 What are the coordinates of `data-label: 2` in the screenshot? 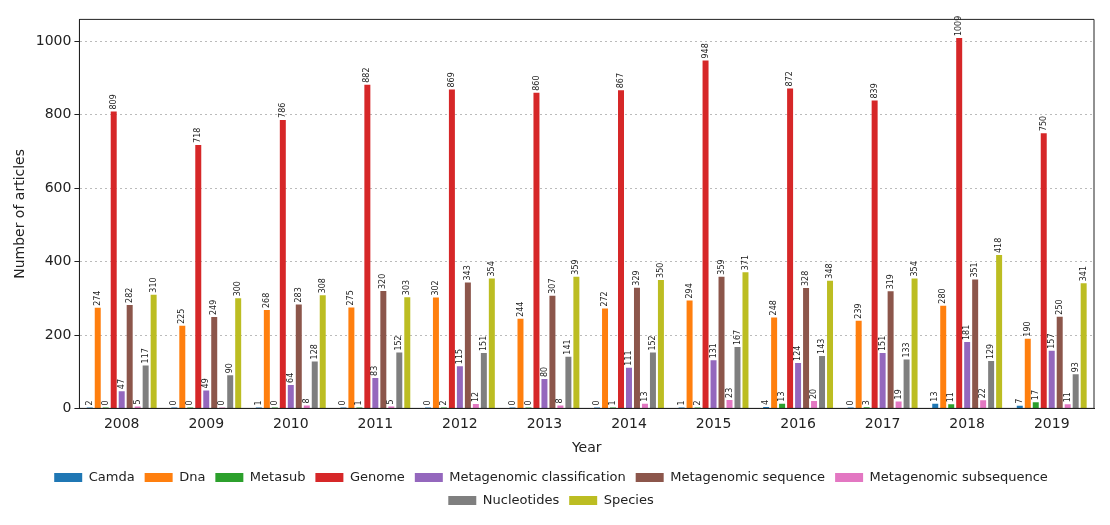 It's located at (89, 403).